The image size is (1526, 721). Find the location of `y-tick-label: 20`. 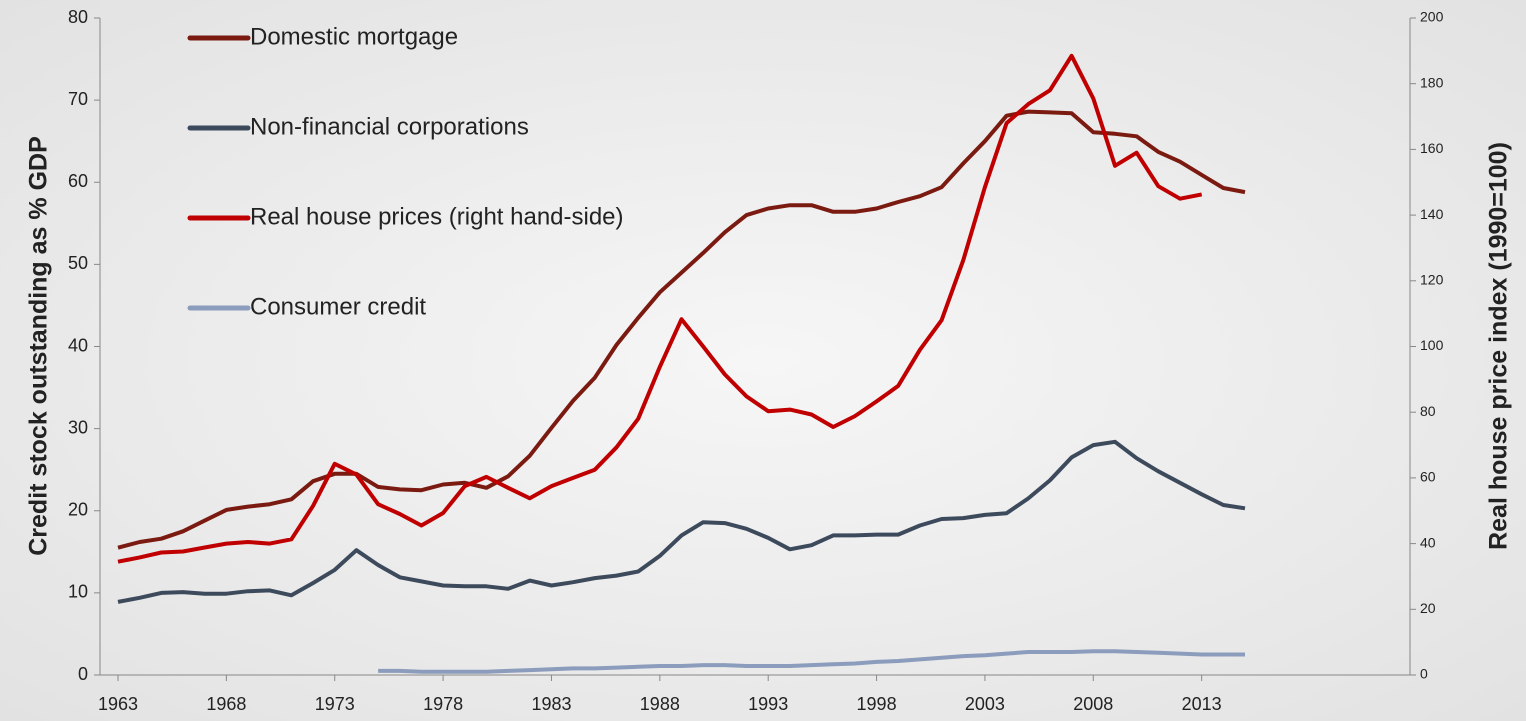

y-tick-label: 20 is located at coordinates (78, 510).